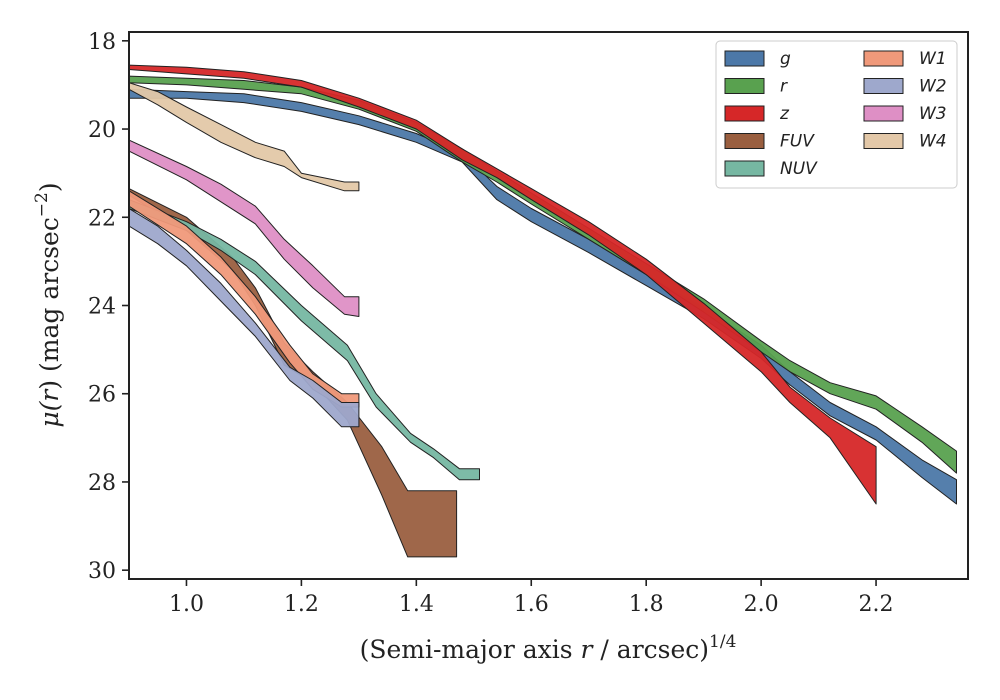  What do you see at coordinates (883, 141) in the screenshot?
I see `legend-swatch-w4` at bounding box center [883, 141].